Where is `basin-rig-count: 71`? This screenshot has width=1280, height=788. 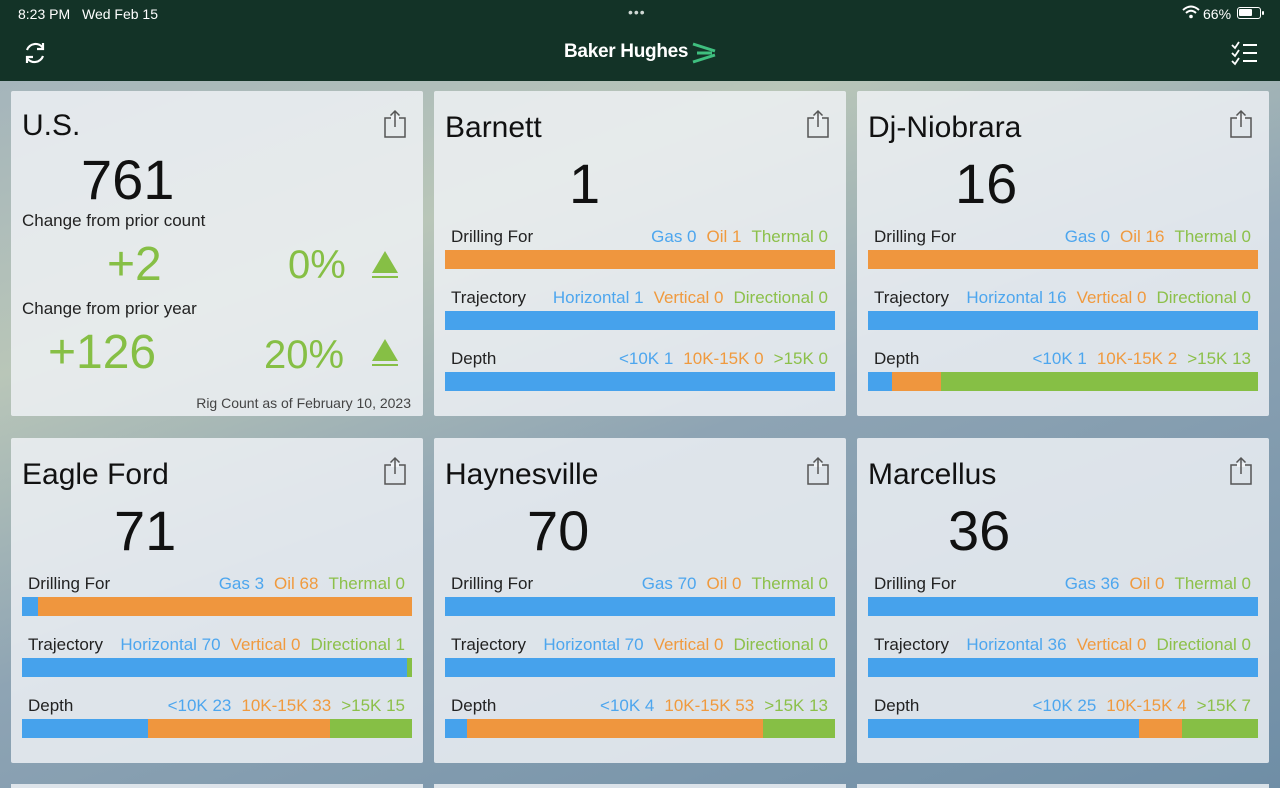
basin-rig-count: 71 is located at coordinates (145, 530).